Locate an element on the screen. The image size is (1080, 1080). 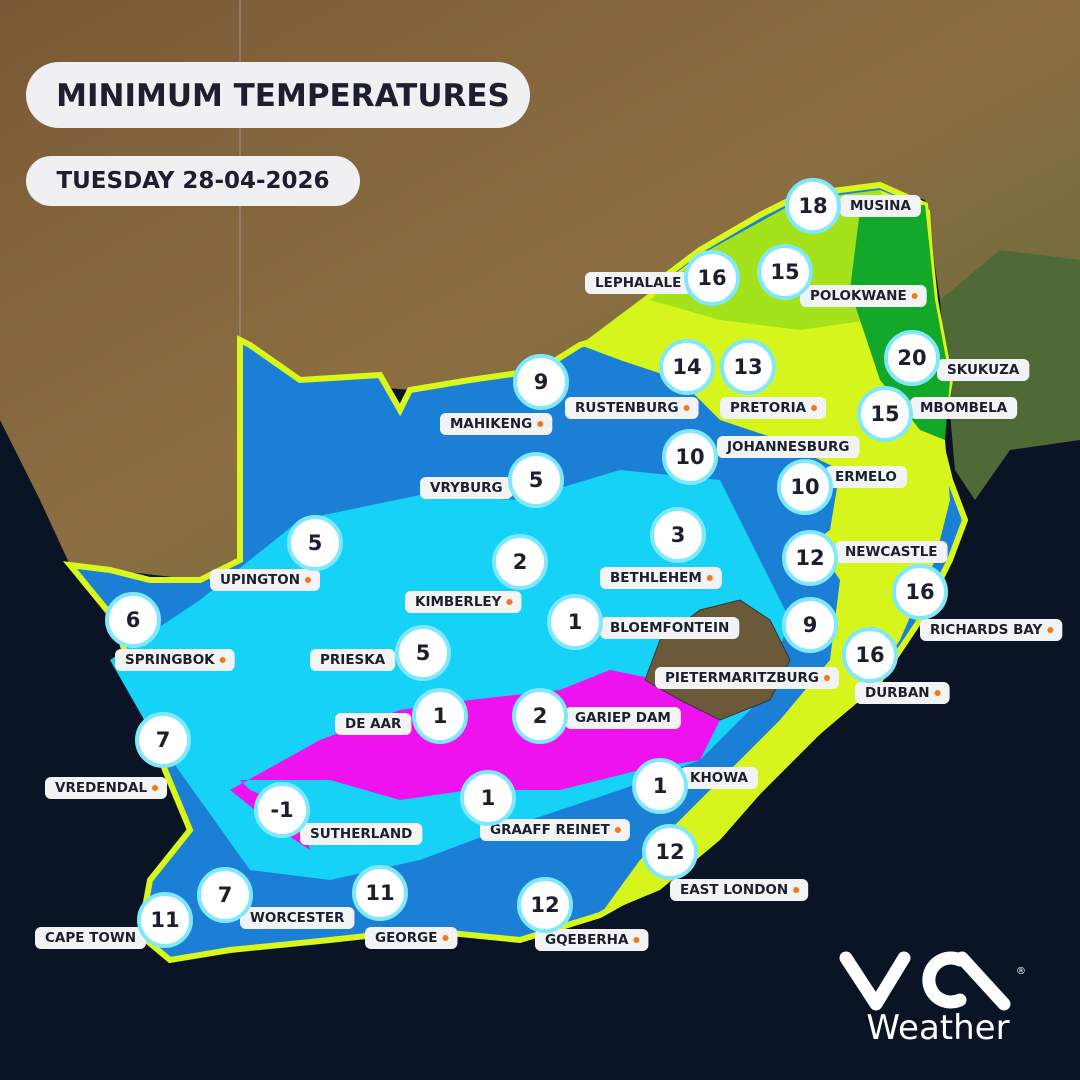
city-name: VRYBURG is located at coordinates (466, 488).